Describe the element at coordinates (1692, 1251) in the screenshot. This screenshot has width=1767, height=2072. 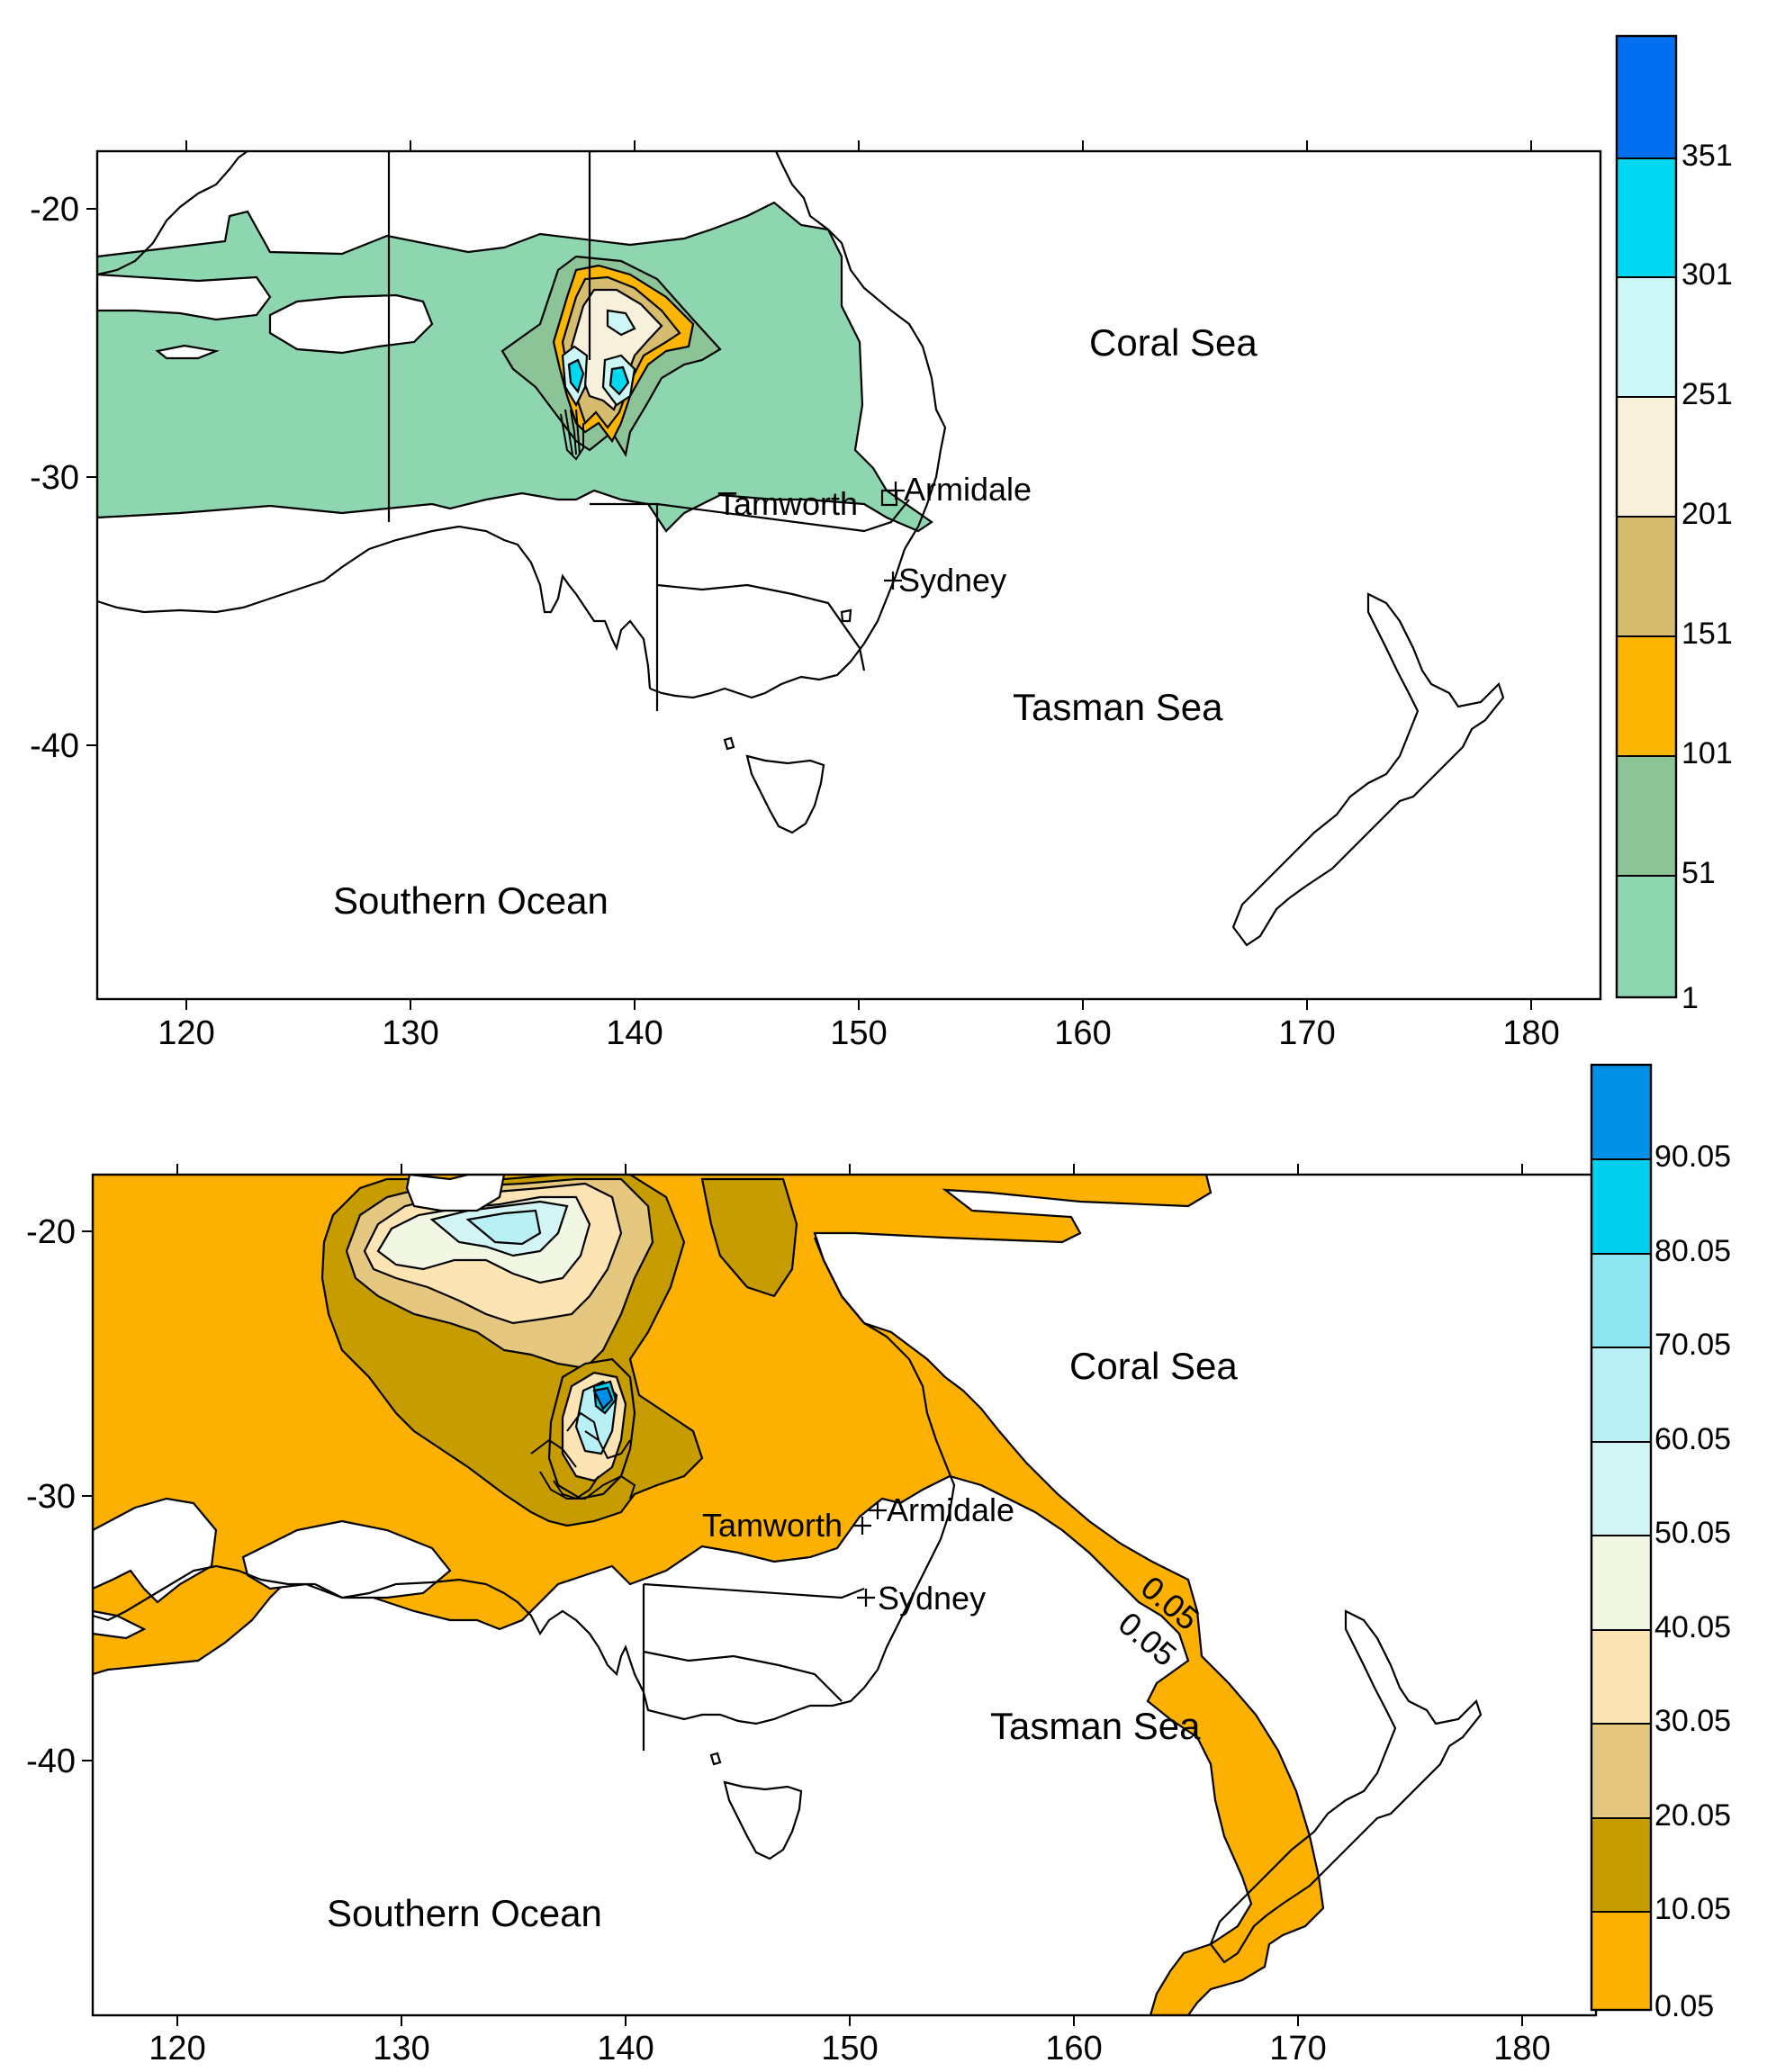
I see `bottom-cbar-label-80-05: 80.05` at that location.